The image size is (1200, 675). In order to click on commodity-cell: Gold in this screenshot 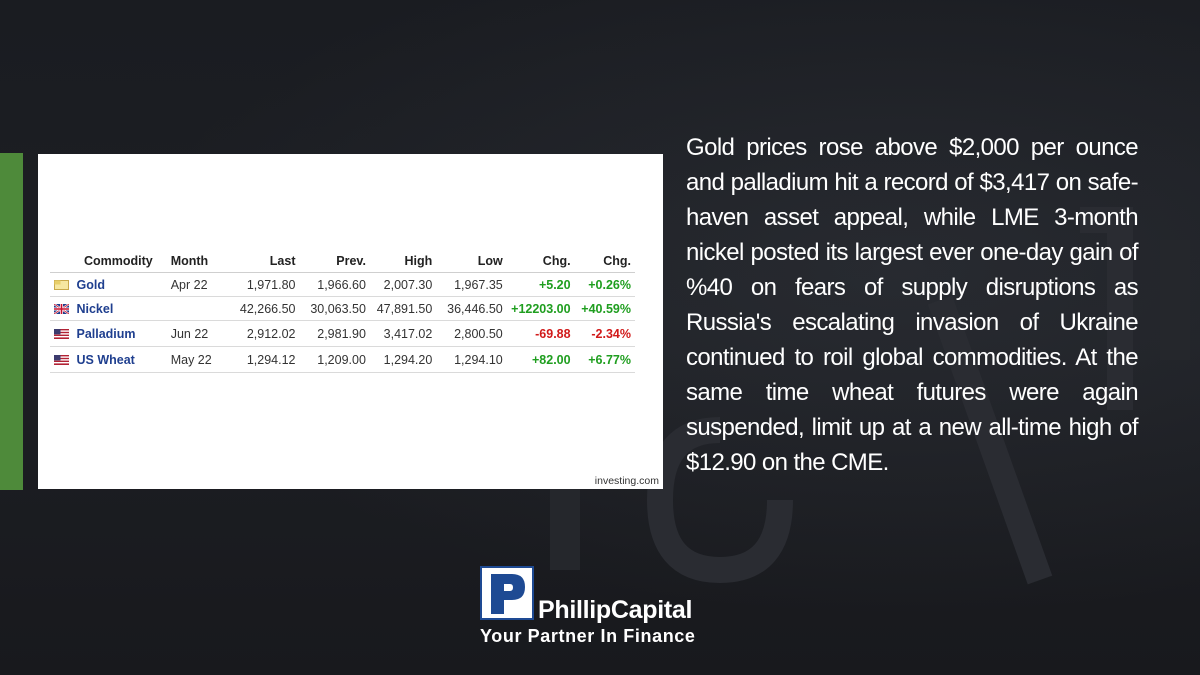, I will do `click(108, 284)`.